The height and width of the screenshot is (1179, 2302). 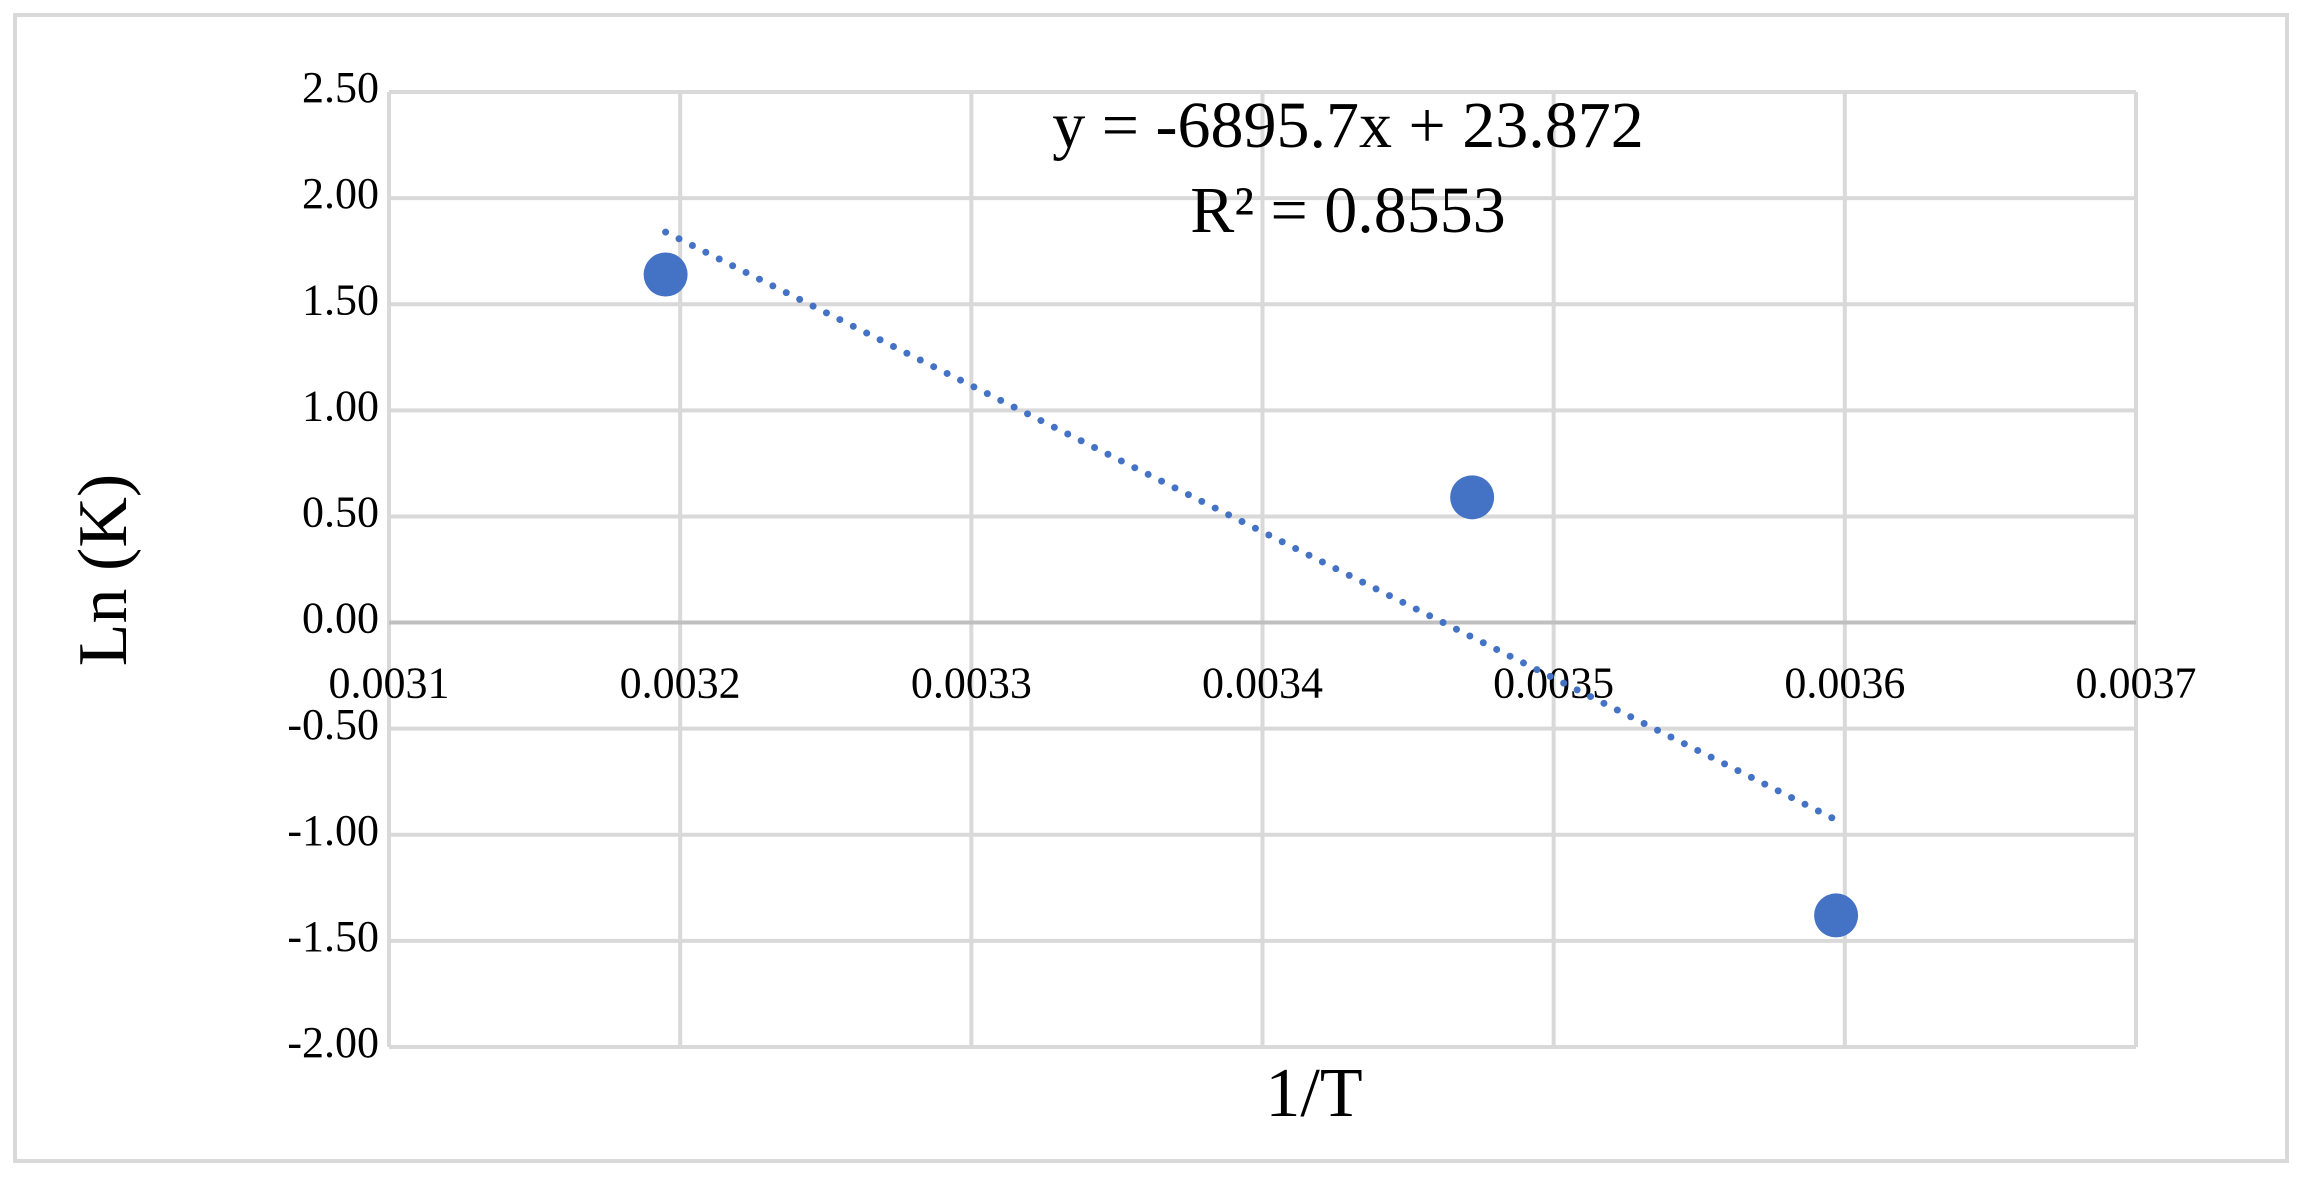 What do you see at coordinates (333, 724) in the screenshot?
I see `y-tick-label: -0.50` at bounding box center [333, 724].